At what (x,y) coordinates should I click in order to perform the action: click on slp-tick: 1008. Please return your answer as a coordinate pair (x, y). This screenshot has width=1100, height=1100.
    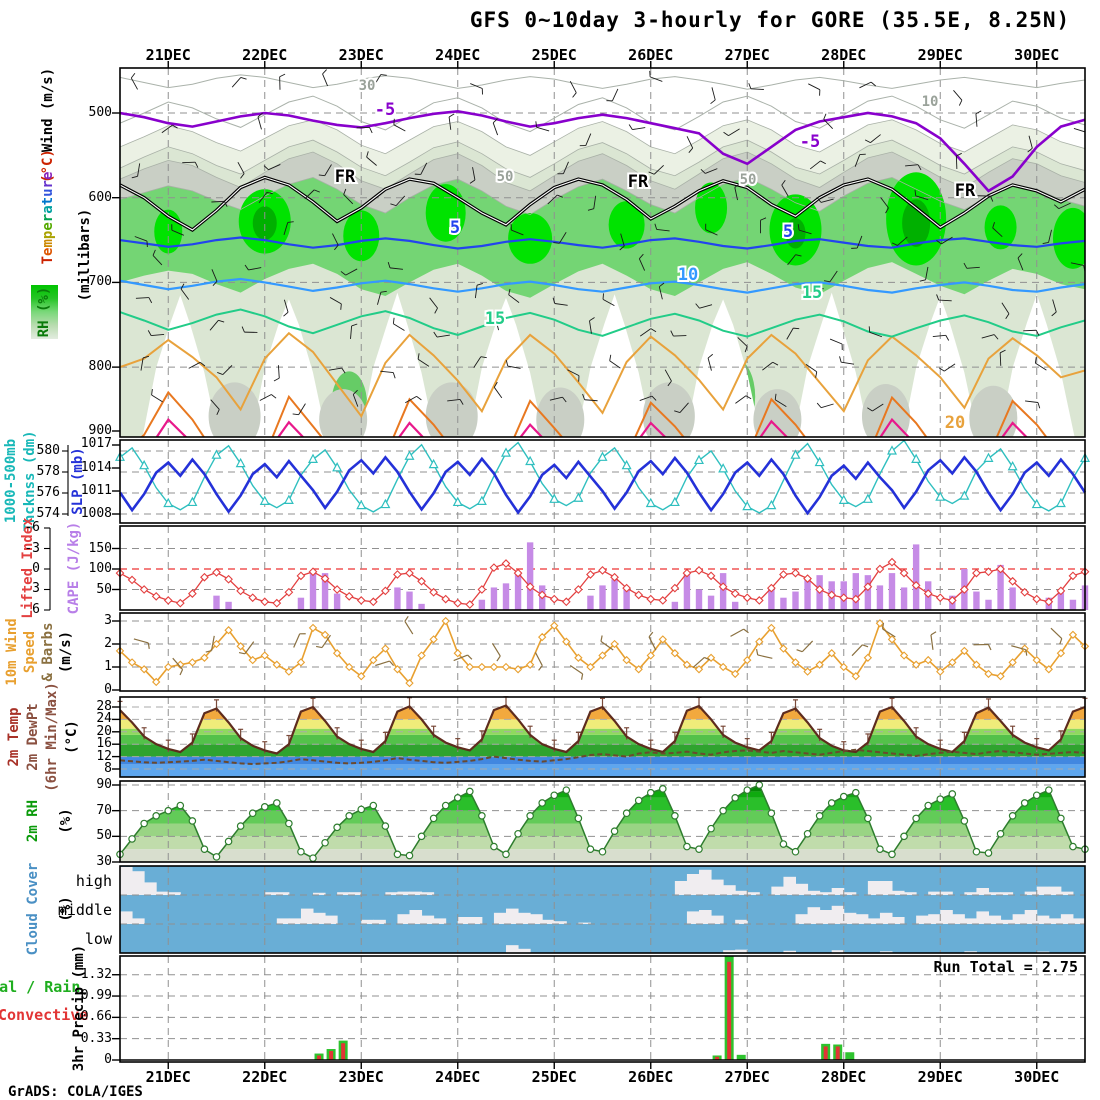
    Looking at the image, I should click on (96, 513).